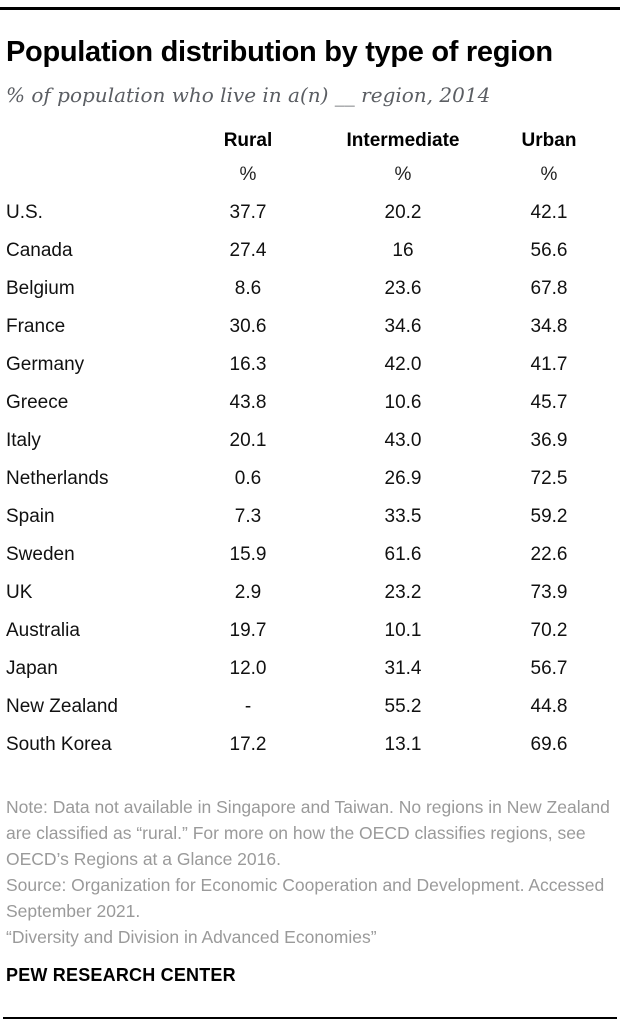 Image resolution: width=620 pixels, height=1024 pixels. What do you see at coordinates (43, 630) in the screenshot?
I see `country-cell: Australia` at bounding box center [43, 630].